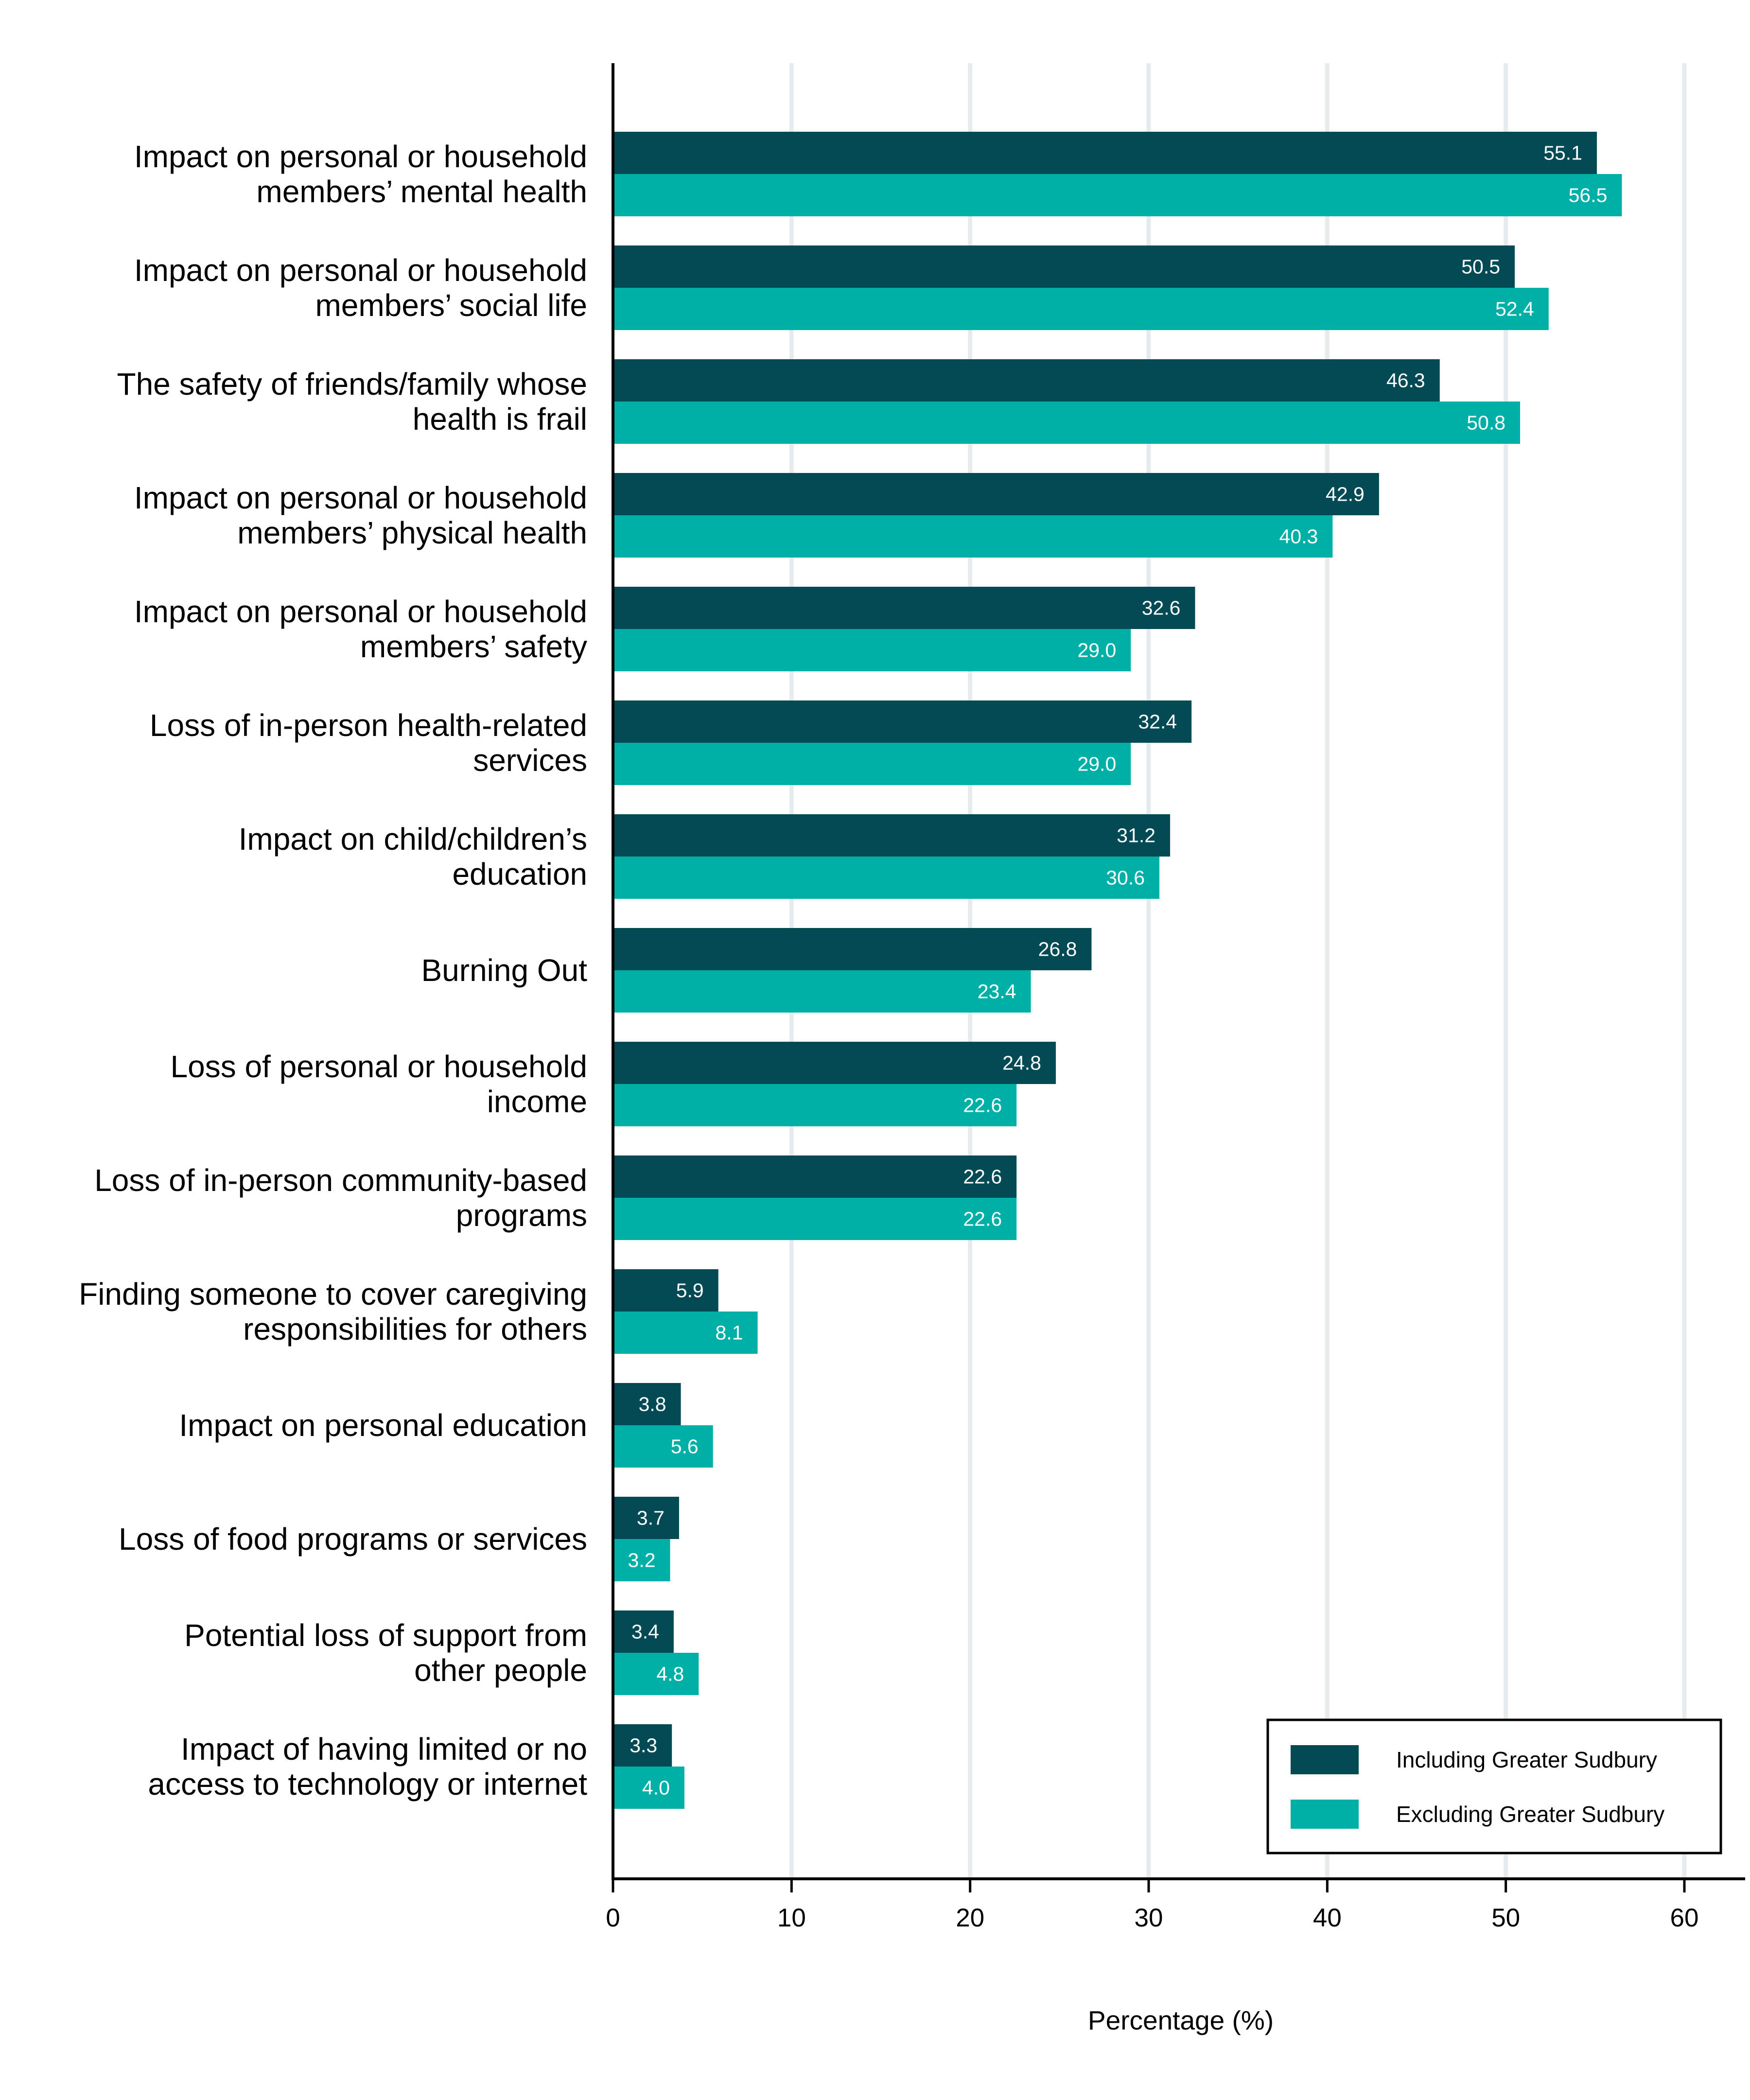 This screenshot has width=1750, height=2100. Describe the element at coordinates (521, 1215) in the screenshot. I see `category-label: programs` at that location.